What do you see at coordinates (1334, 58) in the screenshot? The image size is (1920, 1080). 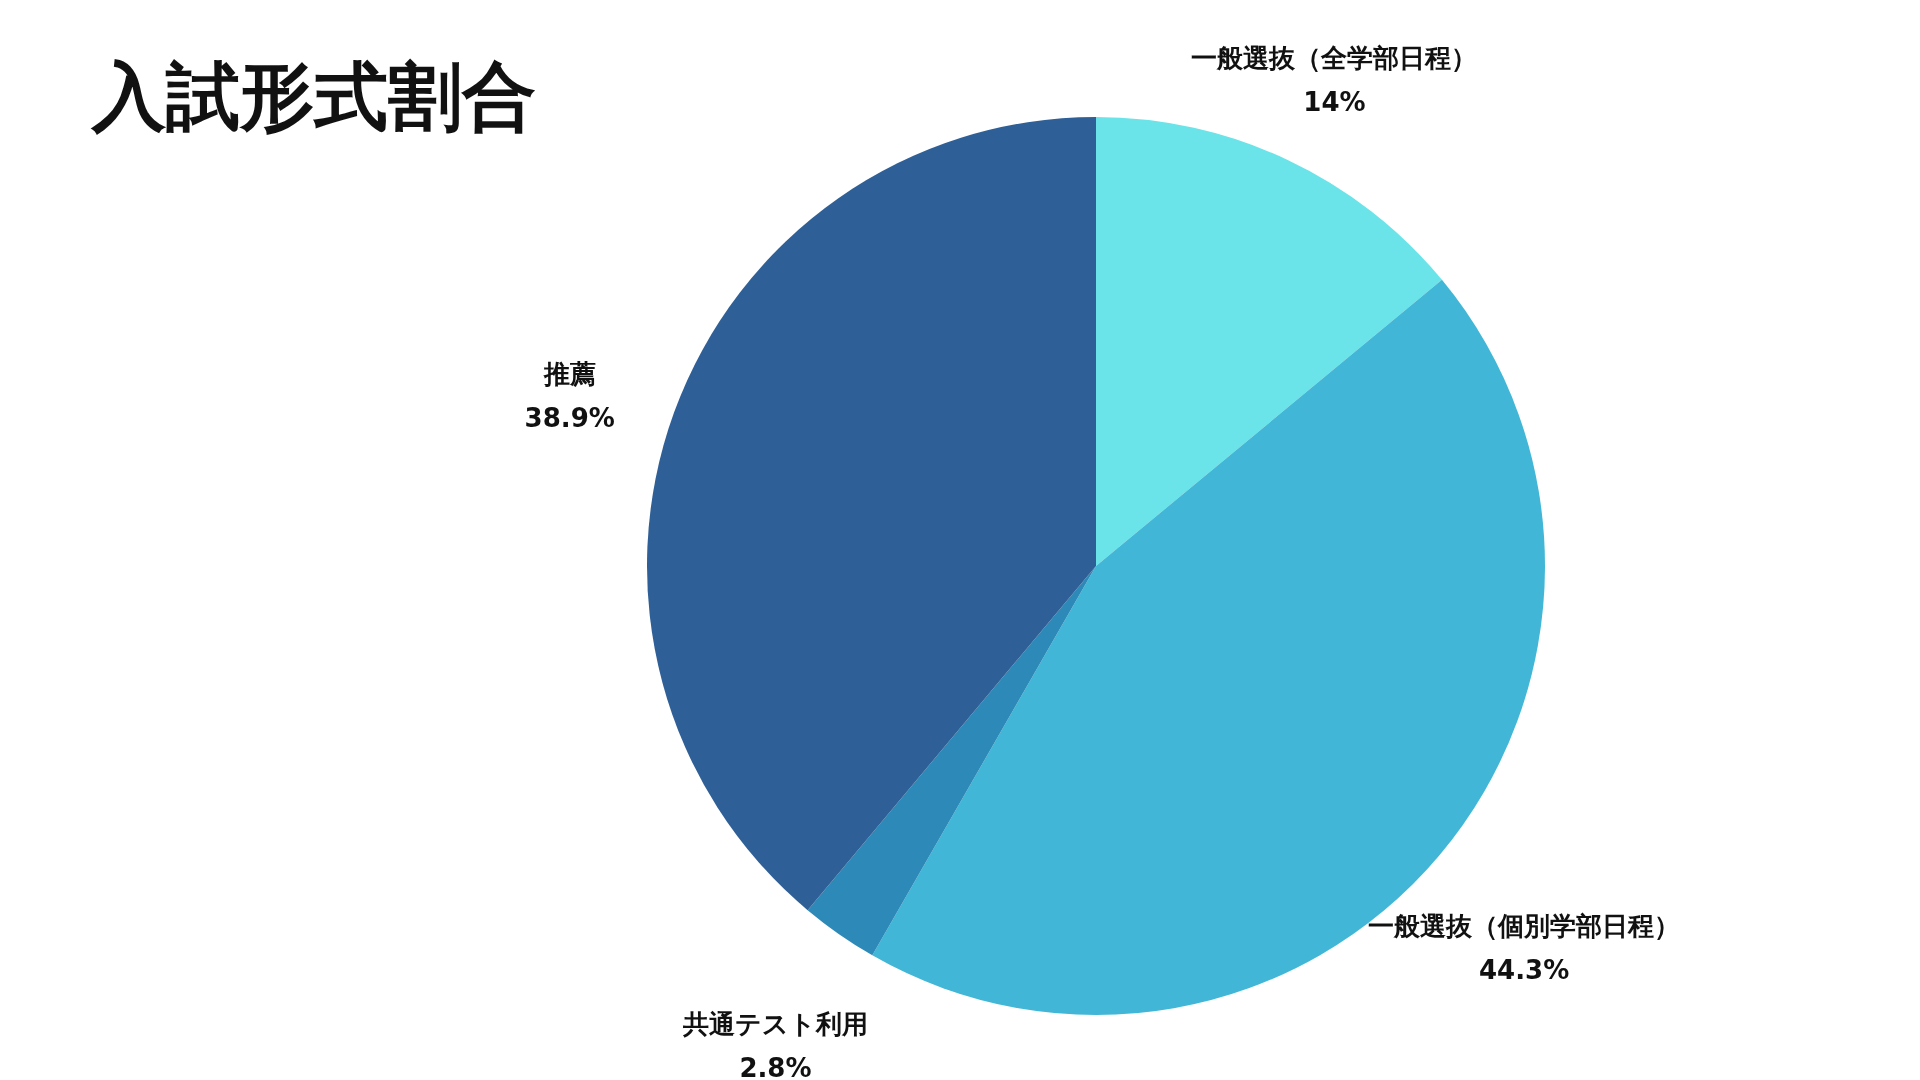 I see `slice-label: 一般選抜（全学部日程）` at bounding box center [1334, 58].